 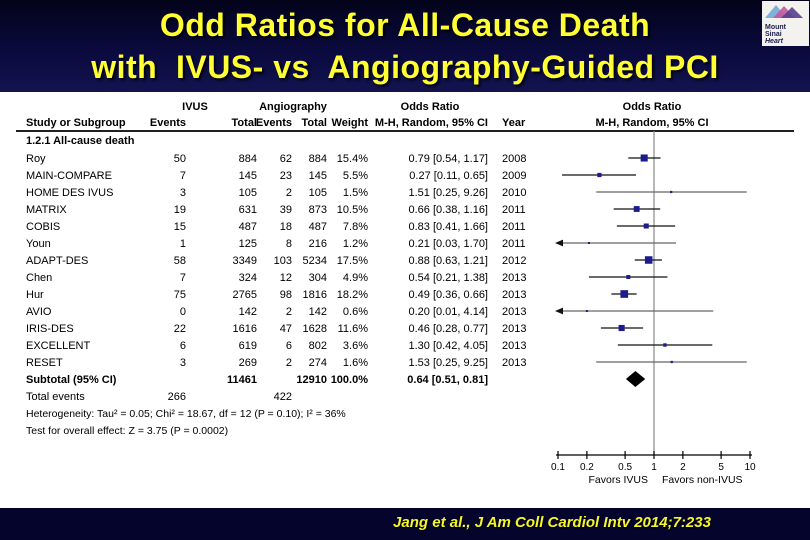 I want to click on subtotal-weight: 100.0%, so click(x=350, y=380).